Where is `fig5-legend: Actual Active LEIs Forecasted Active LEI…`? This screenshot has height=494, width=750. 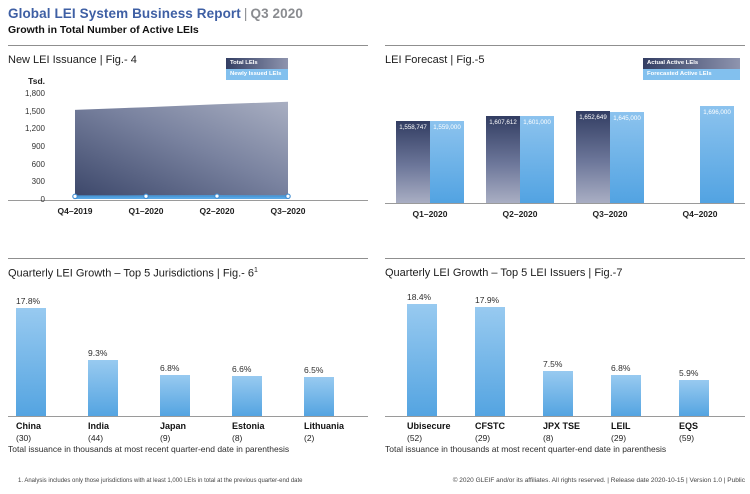 fig5-legend: Actual Active LEIs Forecasted Active LEI… is located at coordinates (691, 69).